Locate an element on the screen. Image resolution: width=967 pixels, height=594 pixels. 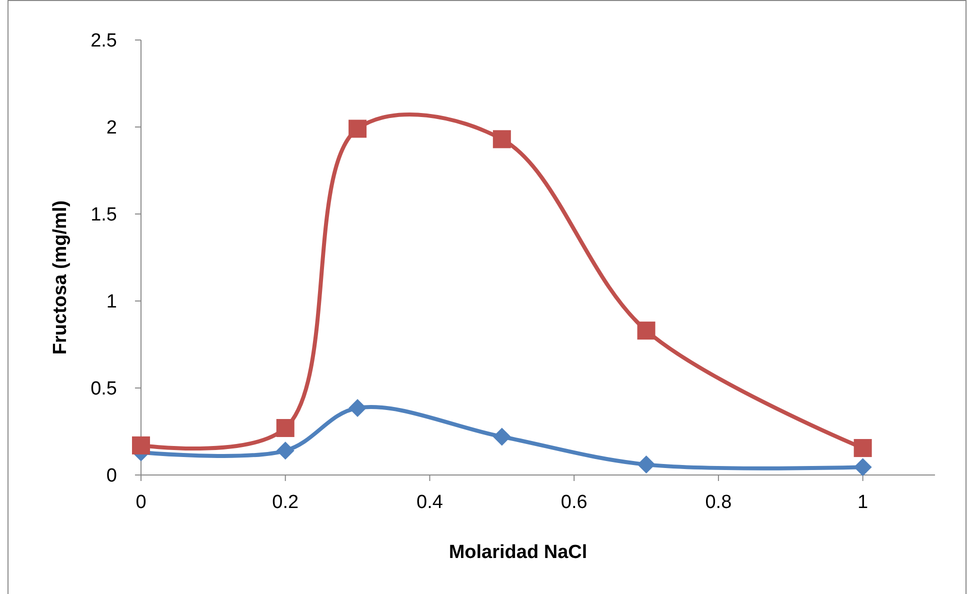
x-tick-label: 0.4 is located at coordinates (430, 502).